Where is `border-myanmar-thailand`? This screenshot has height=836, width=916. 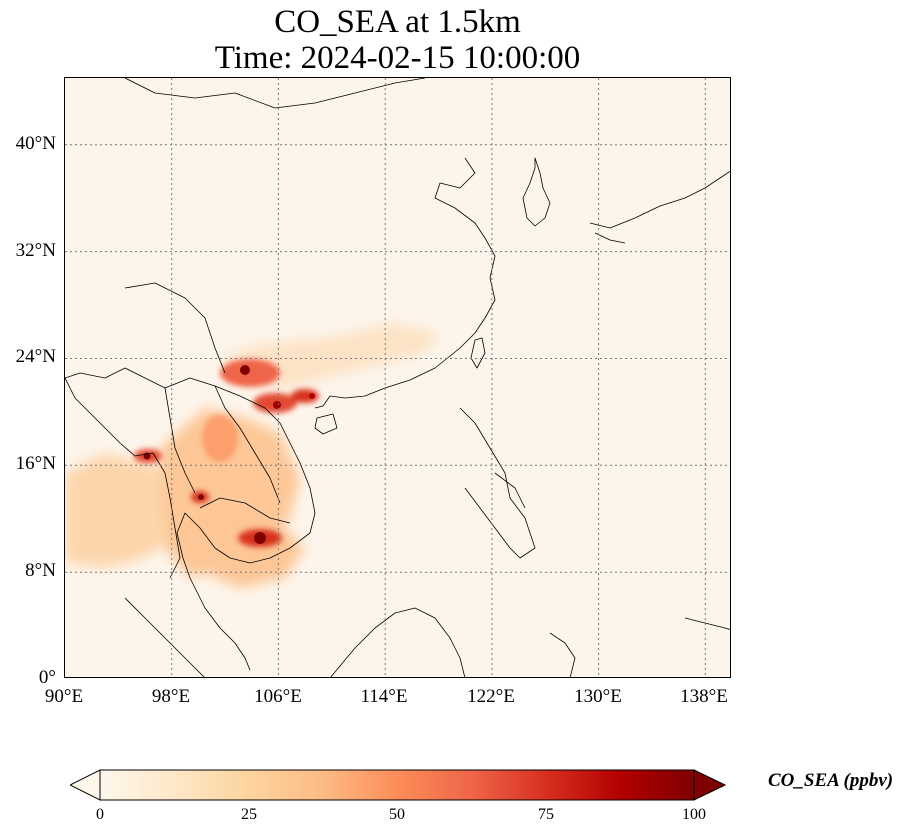
border-myanmar-thailand is located at coordinates (180, 440).